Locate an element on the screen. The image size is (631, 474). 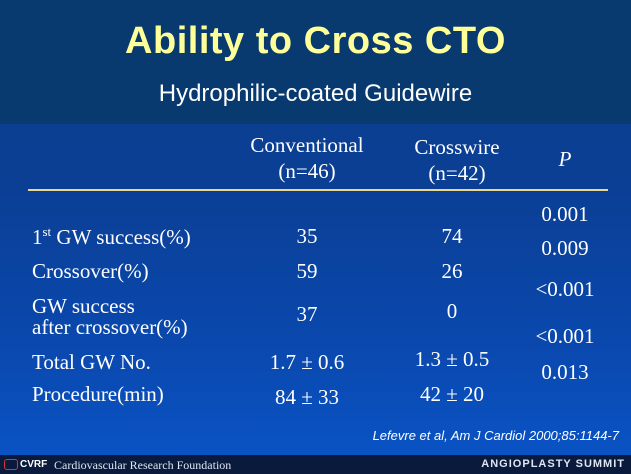
footer-bar is located at coordinates (315, 464).